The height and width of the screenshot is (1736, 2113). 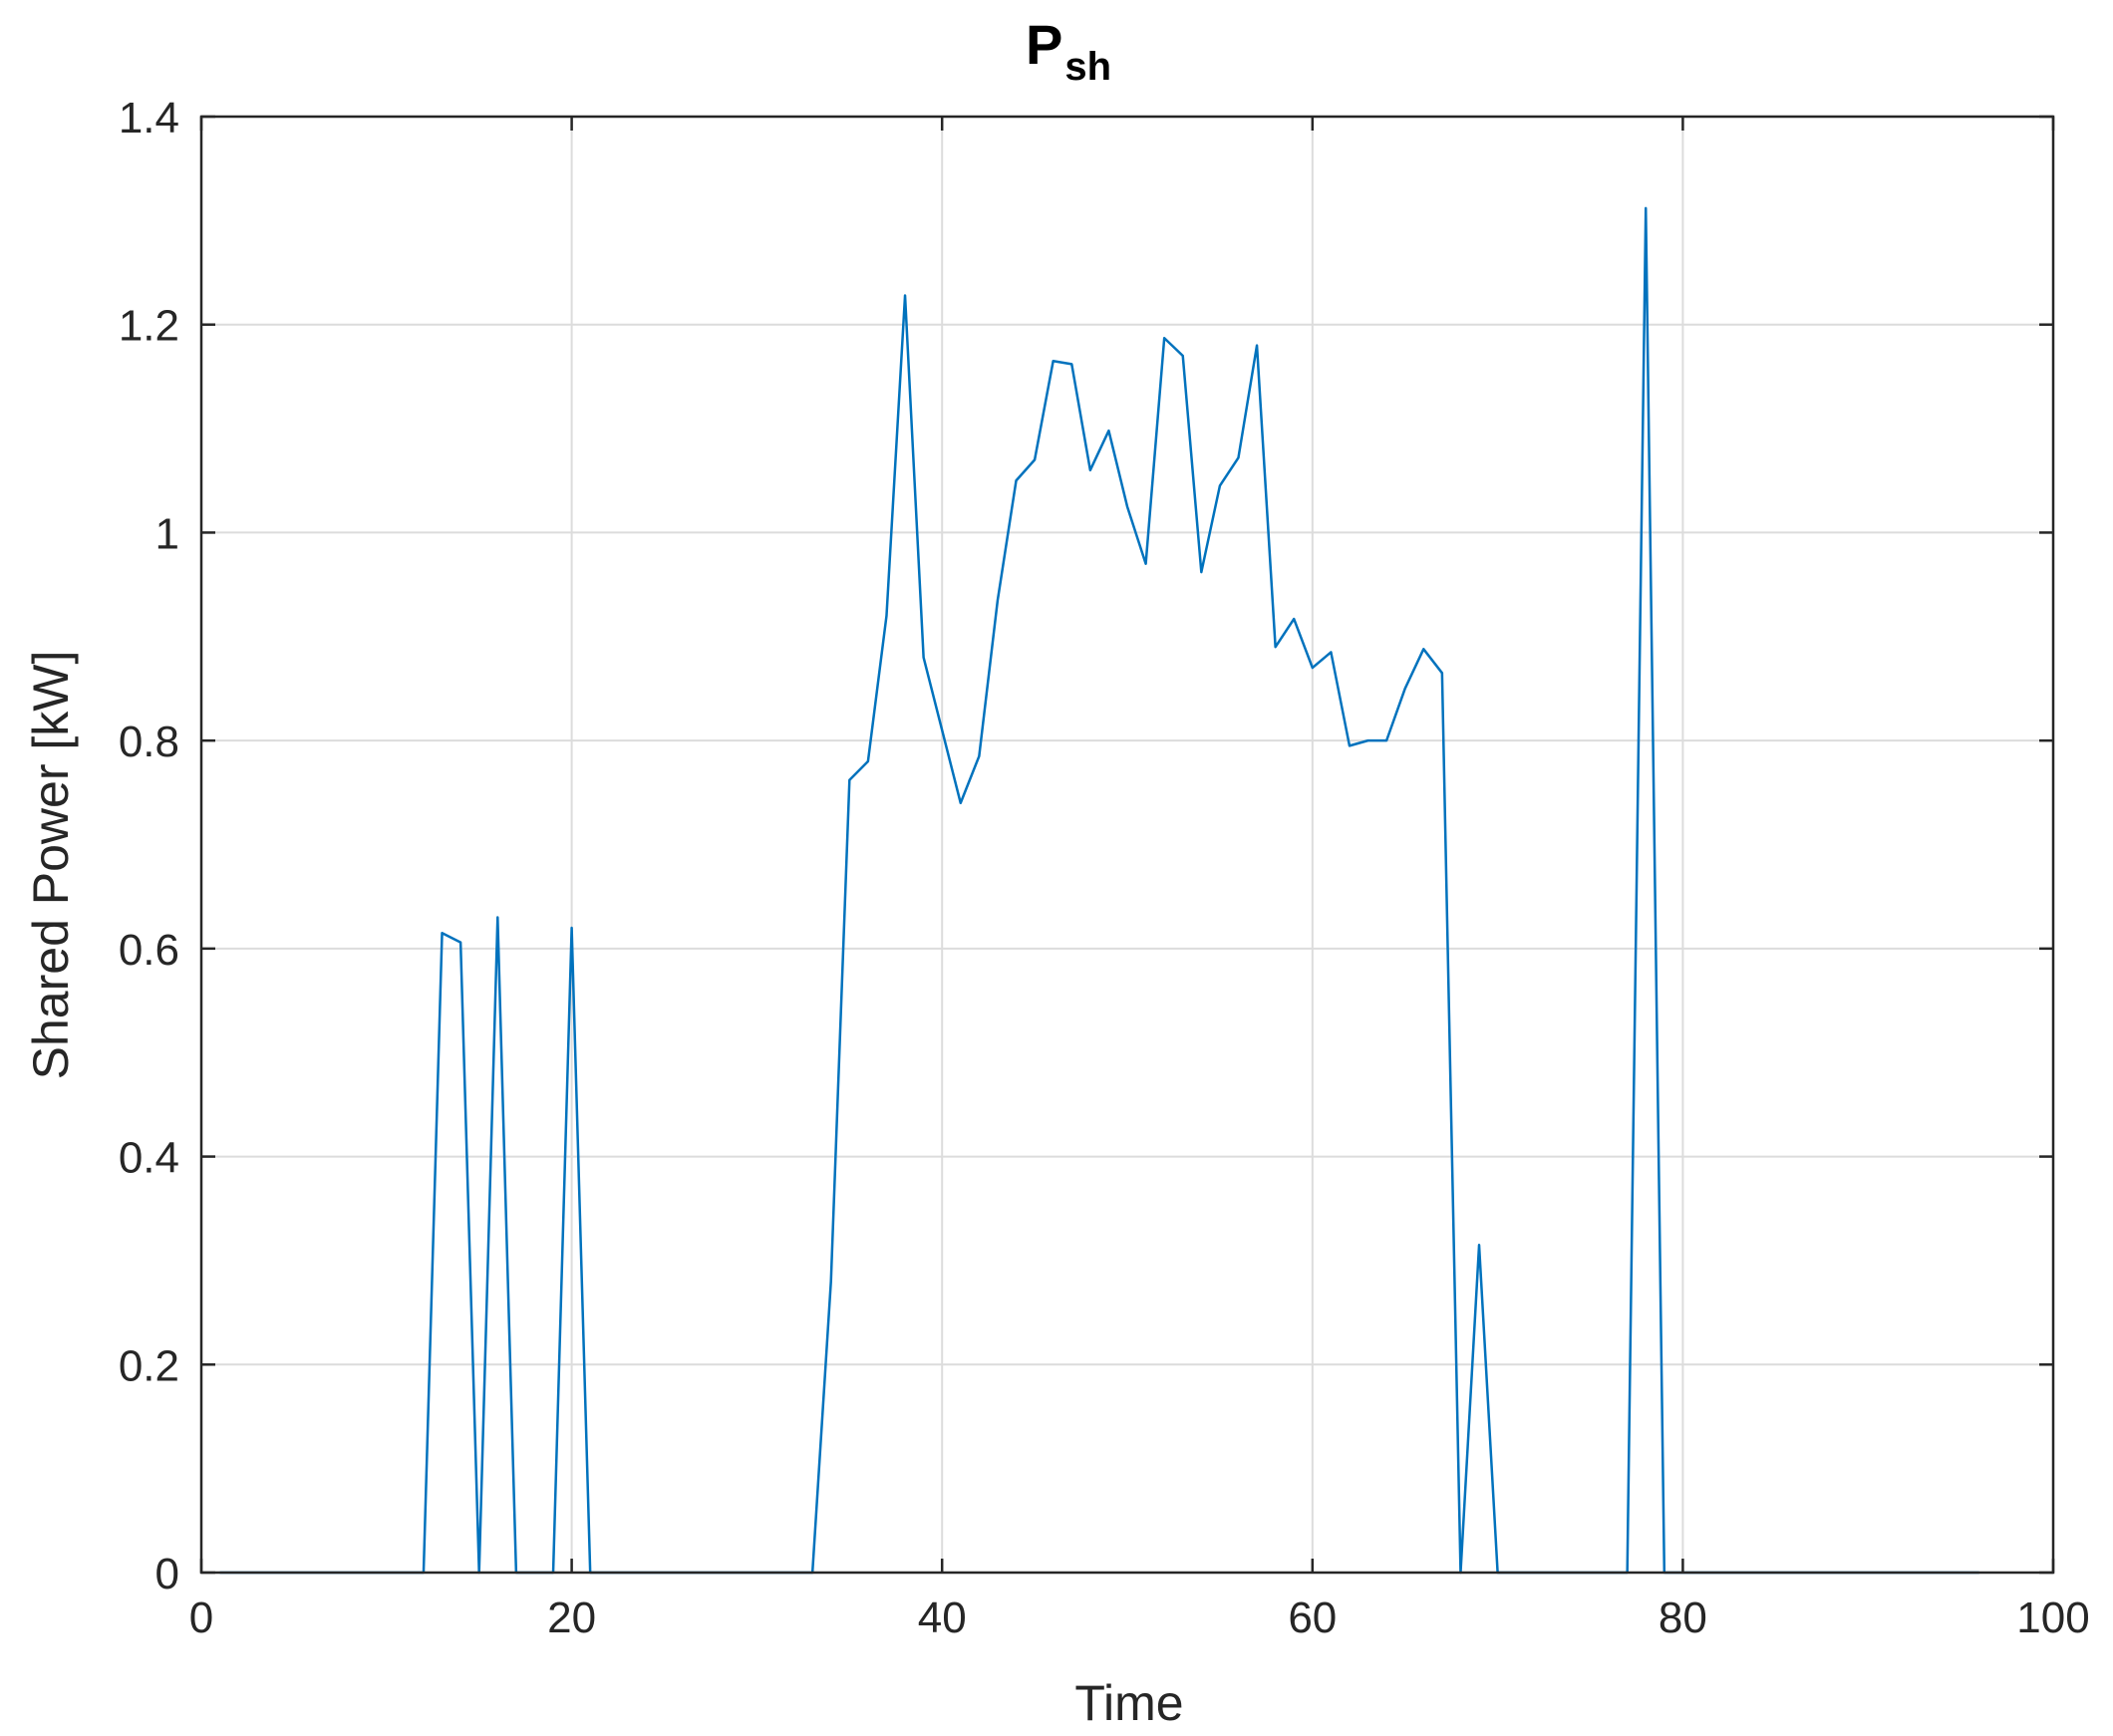 What do you see at coordinates (201, 1617) in the screenshot?
I see `x-tick-label: 0` at bounding box center [201, 1617].